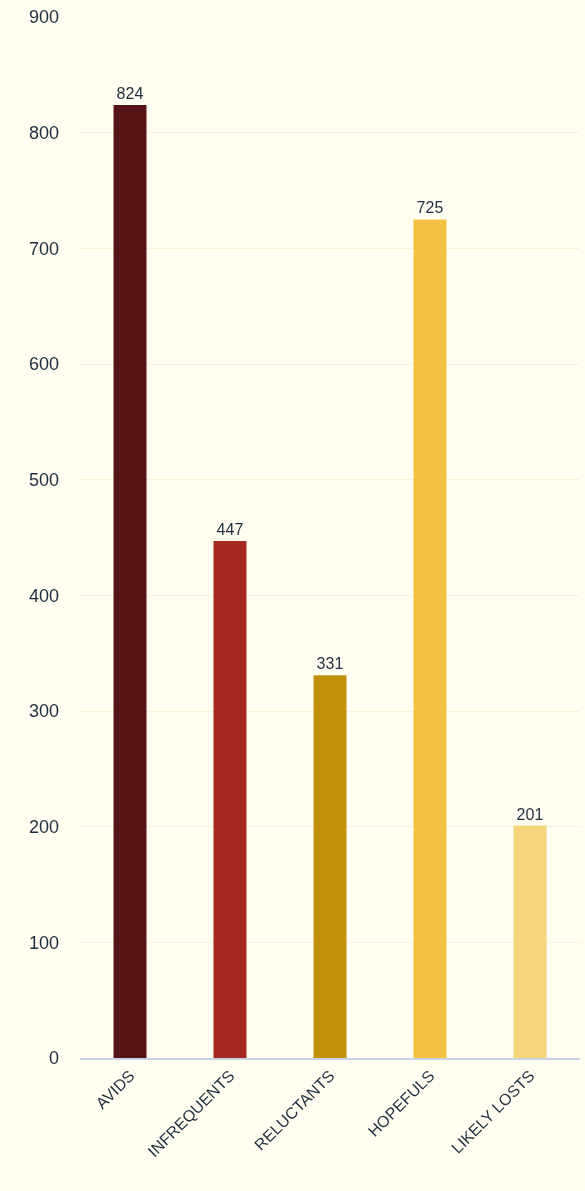  Describe the element at coordinates (43, 826) in the screenshot. I see `y-tick-label: 200` at that location.